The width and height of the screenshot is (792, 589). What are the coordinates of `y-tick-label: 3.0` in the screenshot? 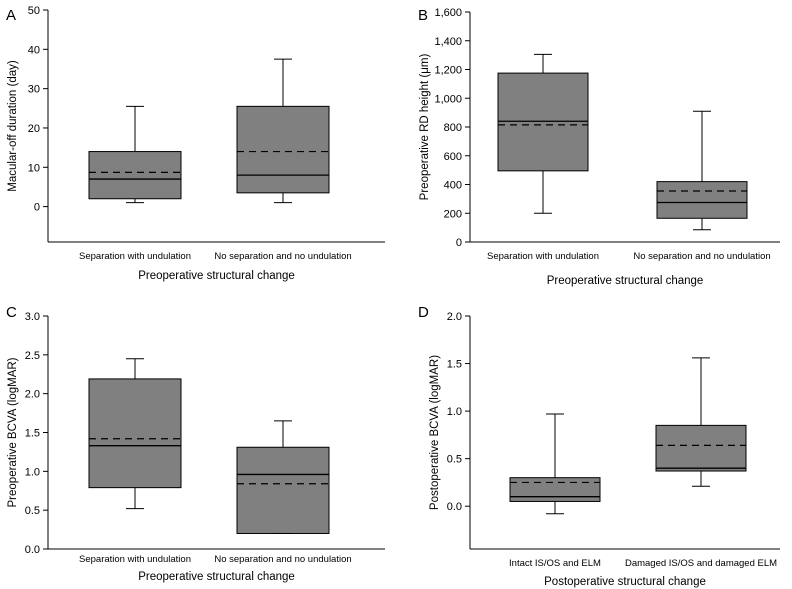 It's located at (32, 317).